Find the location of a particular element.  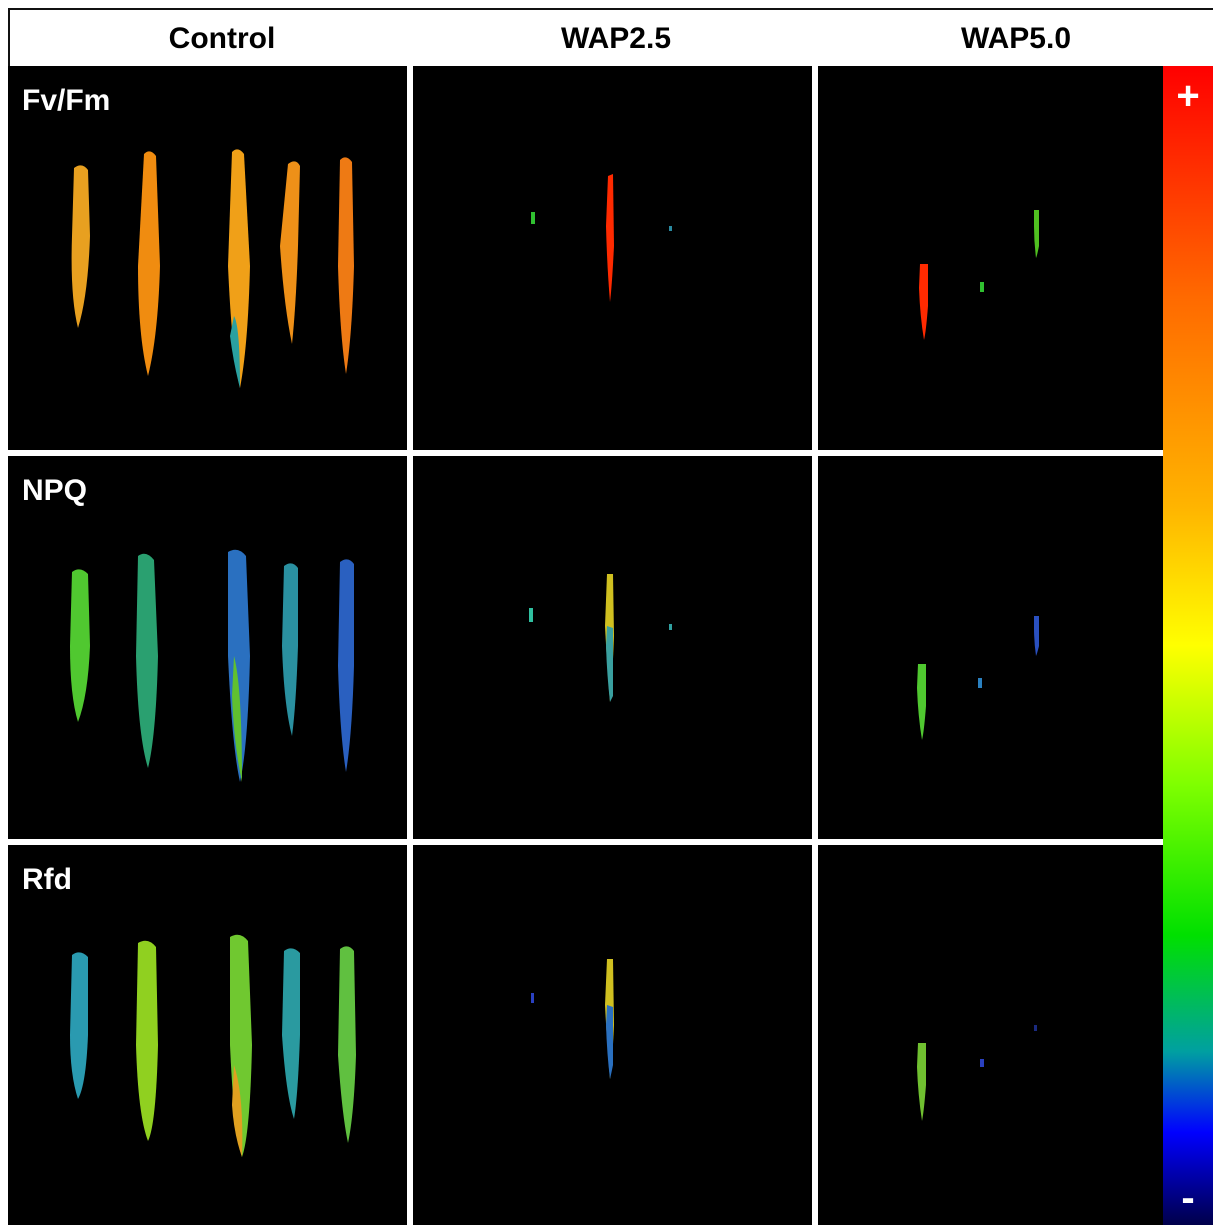

panel-rfd-control: Rfd is located at coordinates (207, 1035).